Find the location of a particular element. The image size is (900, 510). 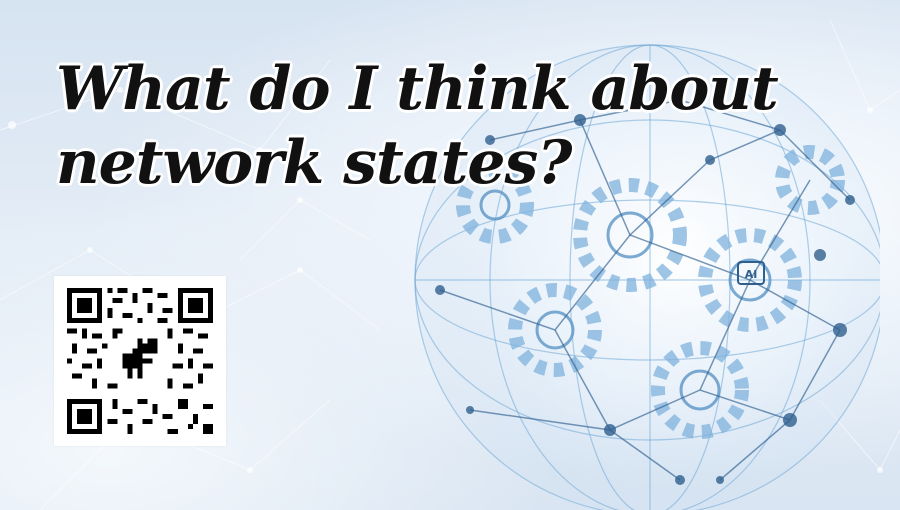

qr-code-card is located at coordinates (140, 361).